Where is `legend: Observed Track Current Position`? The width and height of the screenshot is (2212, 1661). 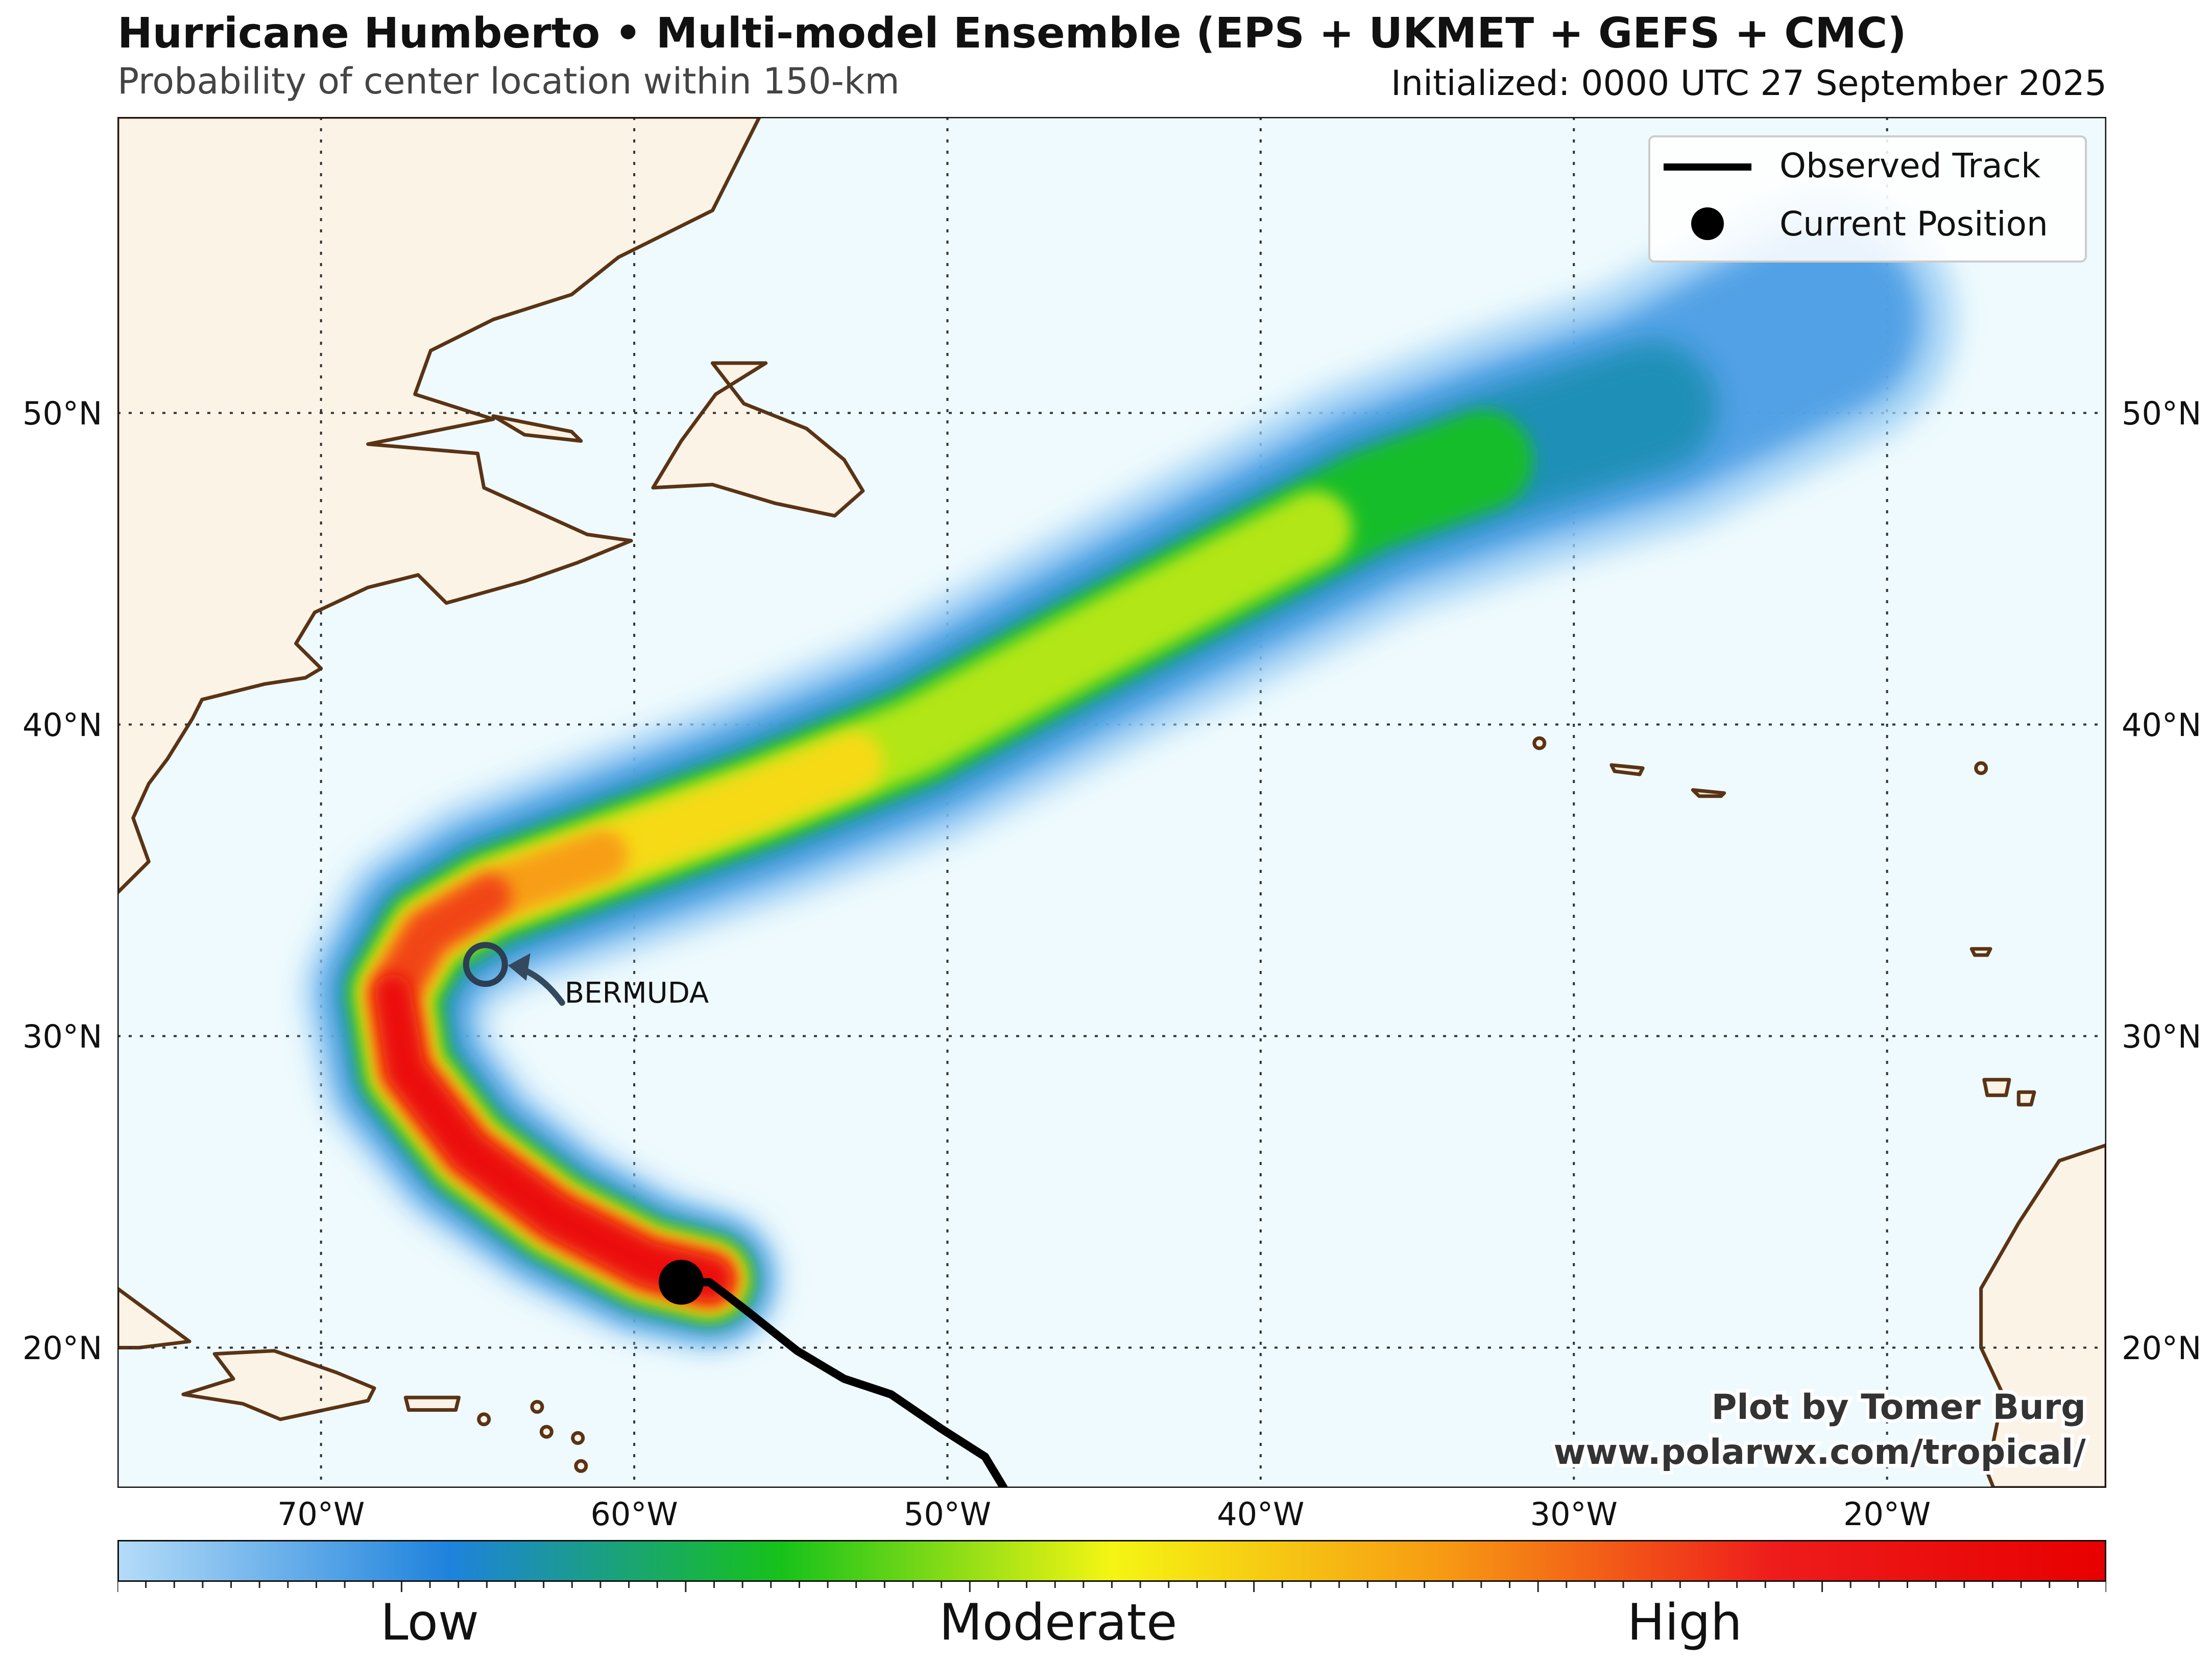 legend: Observed Track Current Position is located at coordinates (1867, 199).